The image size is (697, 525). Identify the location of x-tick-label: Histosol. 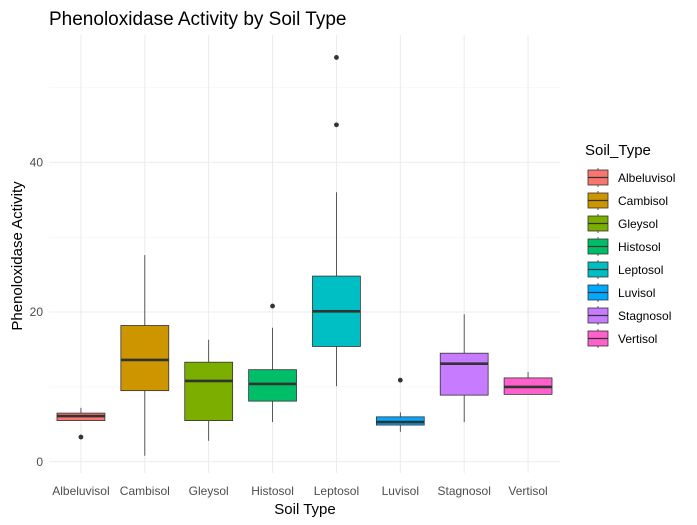
(272, 491).